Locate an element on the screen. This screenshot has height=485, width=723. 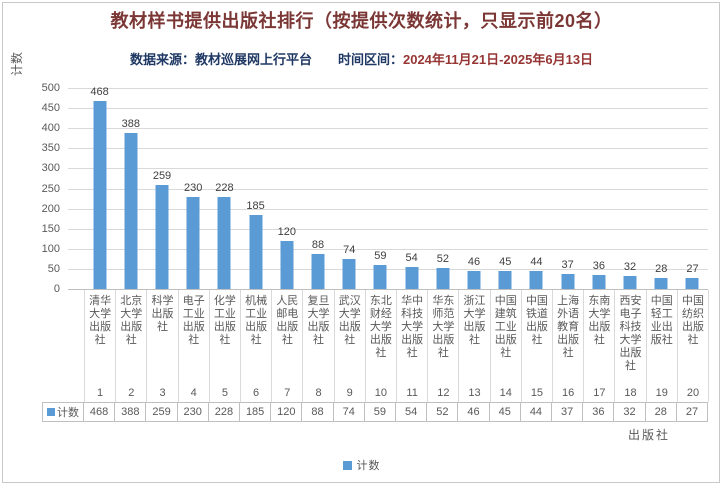
y-tick-label: 500 is located at coordinates (50, 88).